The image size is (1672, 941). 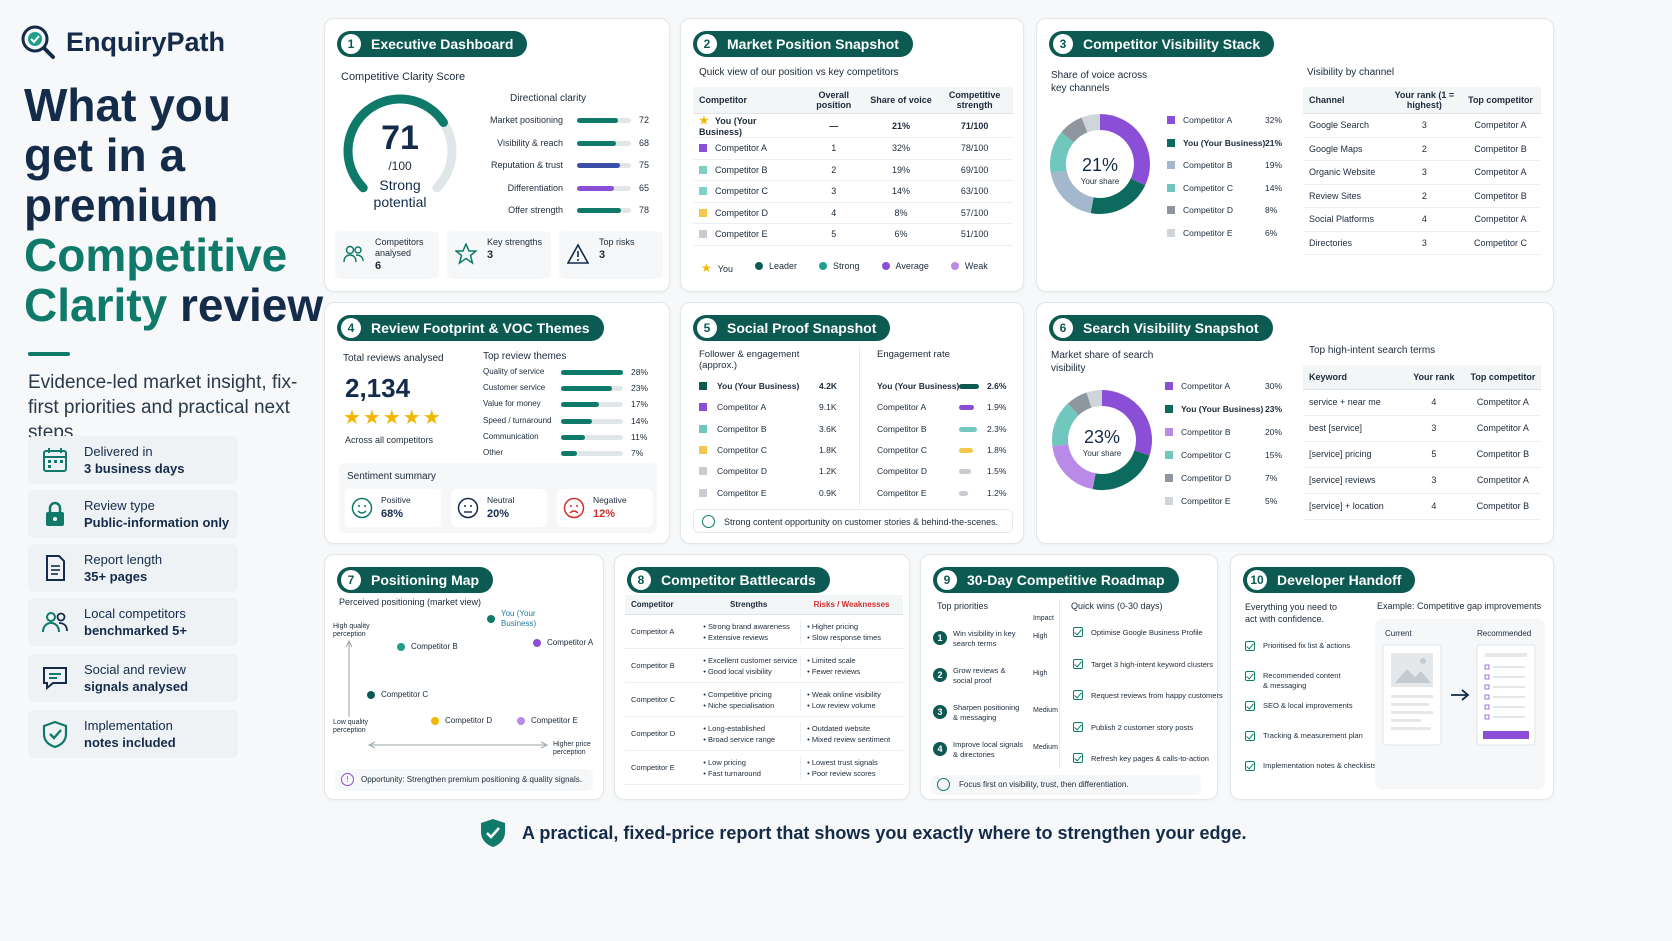 What do you see at coordinates (979, 670) in the screenshot?
I see `priority-line: Grow reviews &` at bounding box center [979, 670].